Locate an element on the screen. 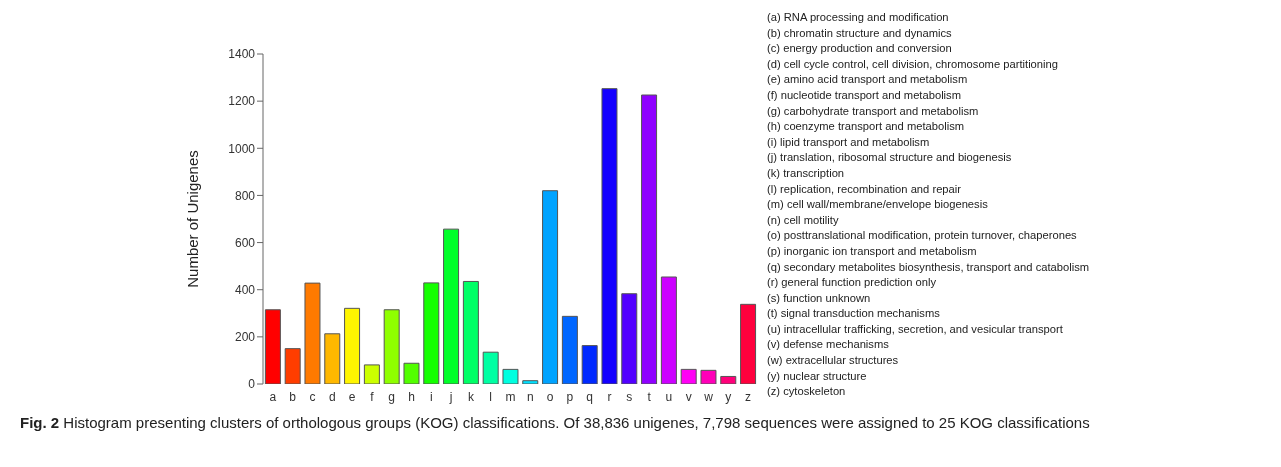  text: (k) transcription is located at coordinates (806, 173).